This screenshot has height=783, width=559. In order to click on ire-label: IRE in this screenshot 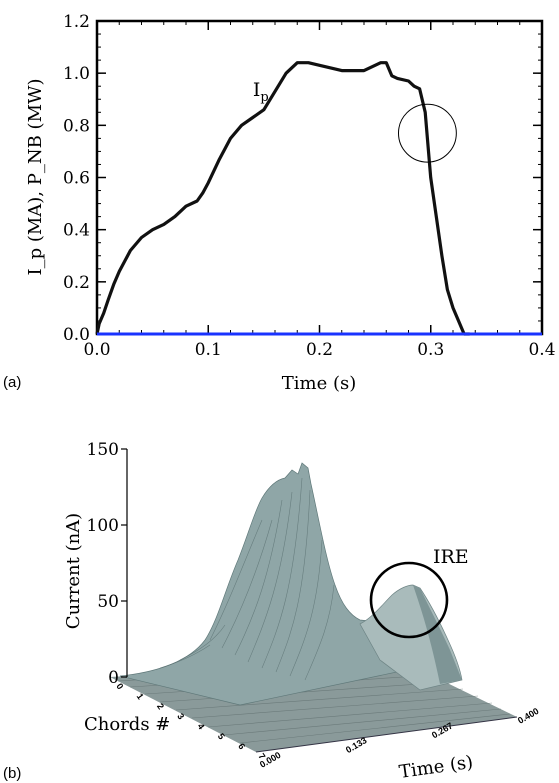, I will do `click(451, 557)`.